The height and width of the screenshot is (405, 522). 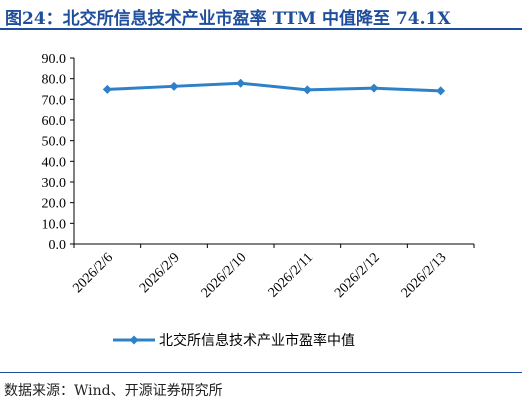 I want to click on y-axis: 0.0 10.0 20.0 30.0 40.0 50.0 60.0 70.0 80.0 90.0, so click(x=58, y=152).